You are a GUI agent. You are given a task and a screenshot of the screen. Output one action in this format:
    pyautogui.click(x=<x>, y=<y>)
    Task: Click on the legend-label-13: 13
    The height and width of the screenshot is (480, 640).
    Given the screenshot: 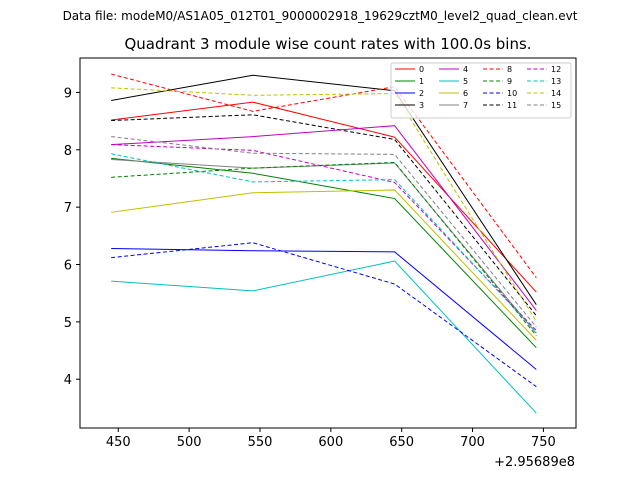 What is the action you would take?
    pyautogui.click(x=556, y=81)
    